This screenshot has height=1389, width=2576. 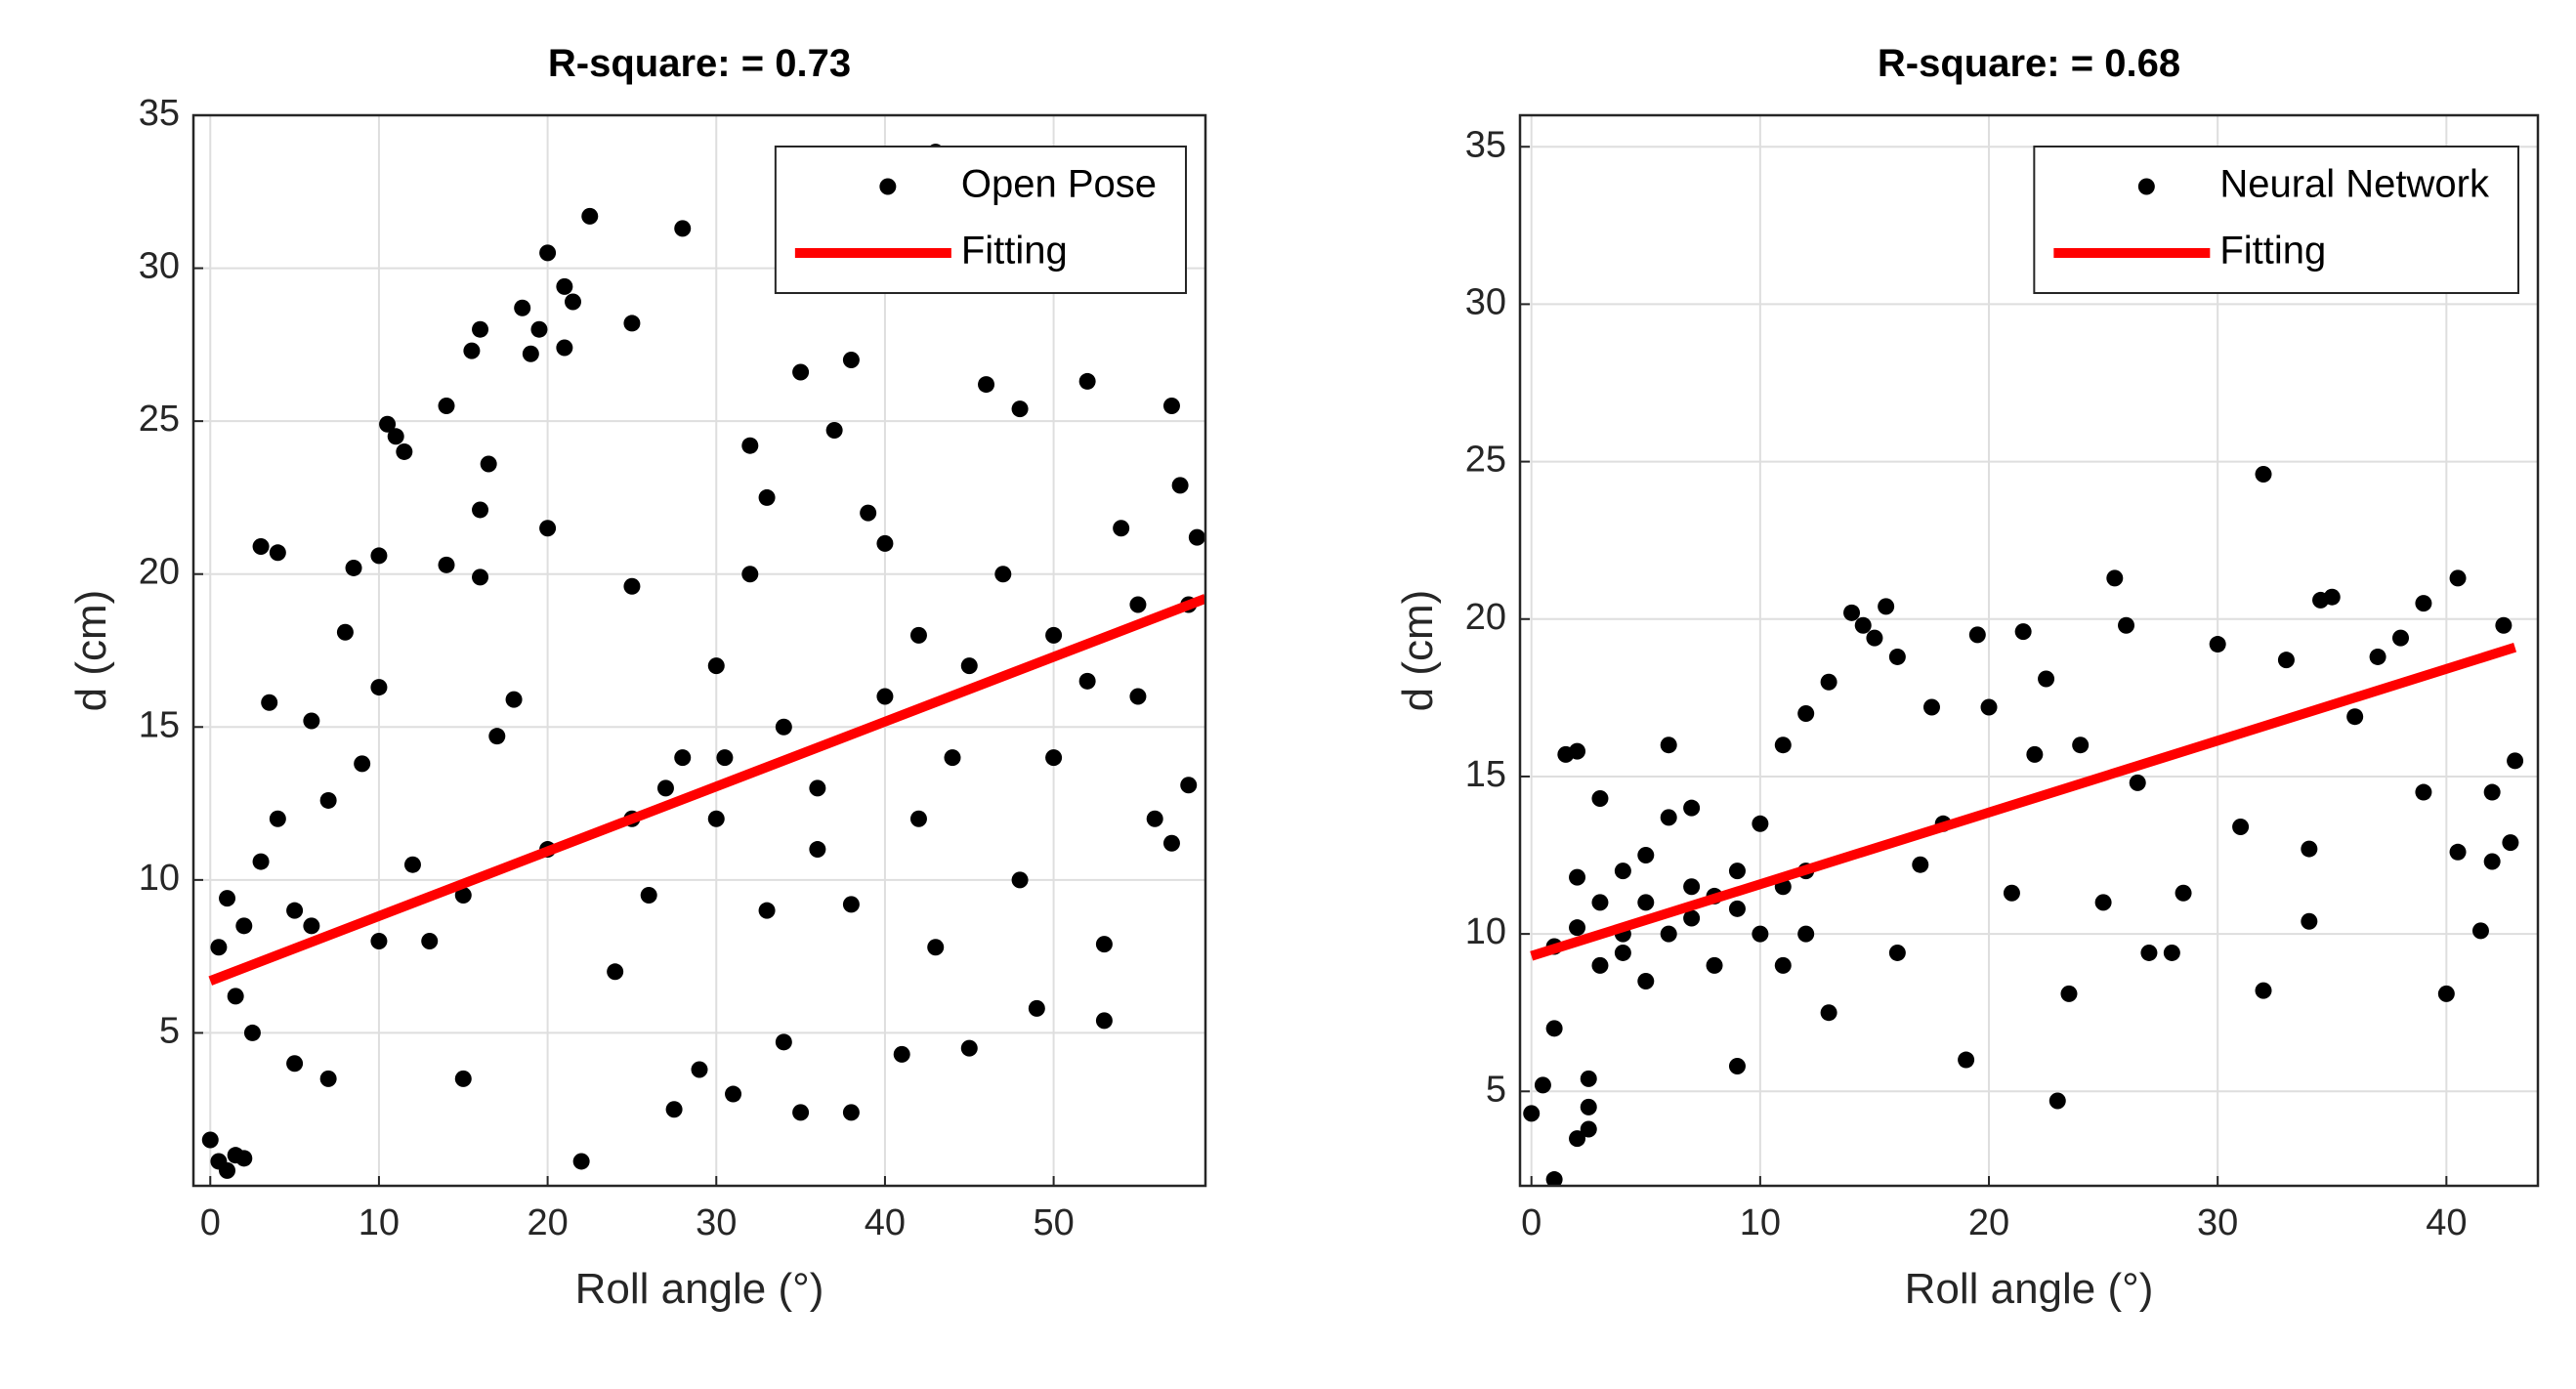 What do you see at coordinates (210, 1222) in the screenshot?
I see `x-tick-label: 0` at bounding box center [210, 1222].